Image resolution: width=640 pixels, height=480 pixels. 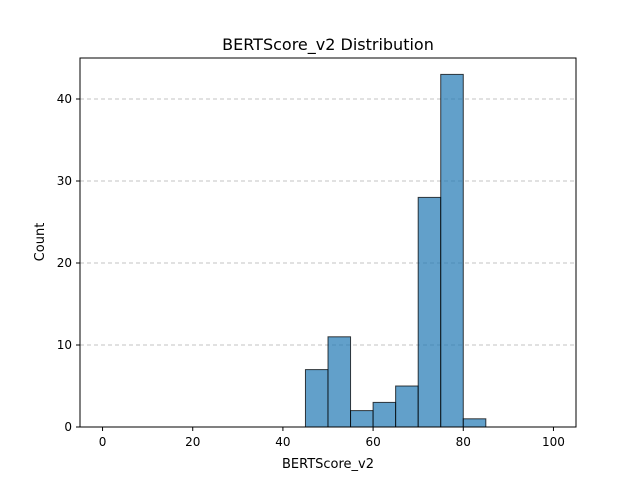 What do you see at coordinates (64, 99) in the screenshot?
I see `y-tick-label: 40` at bounding box center [64, 99].